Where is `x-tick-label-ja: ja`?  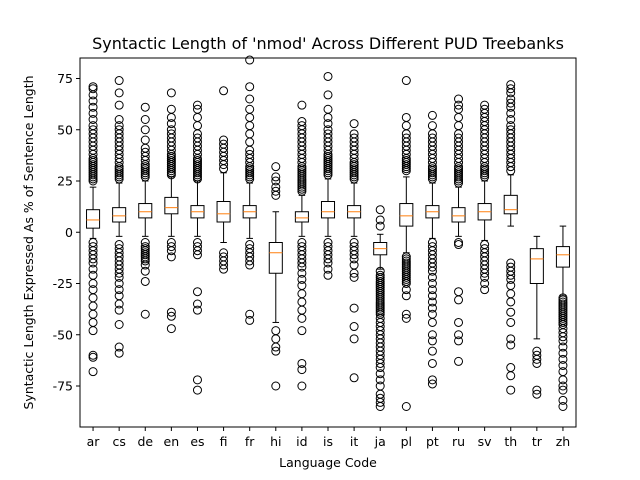 x-tick-label-ja: ja is located at coordinates (380, 441).